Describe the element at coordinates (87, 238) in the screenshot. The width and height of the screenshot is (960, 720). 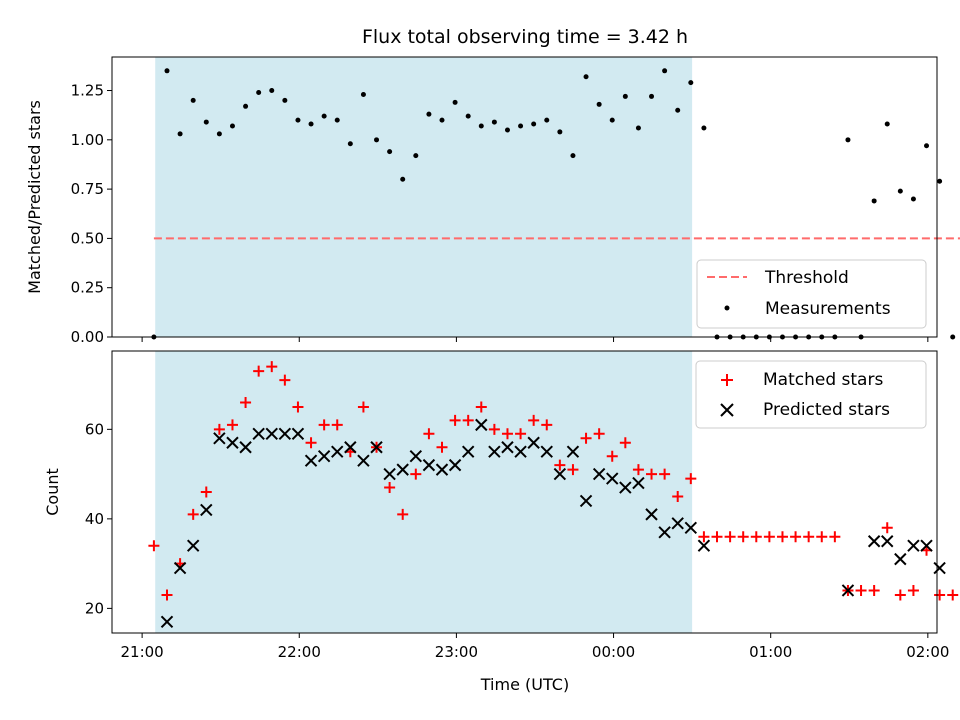
I see `y-tick-label: 0.50` at that location.